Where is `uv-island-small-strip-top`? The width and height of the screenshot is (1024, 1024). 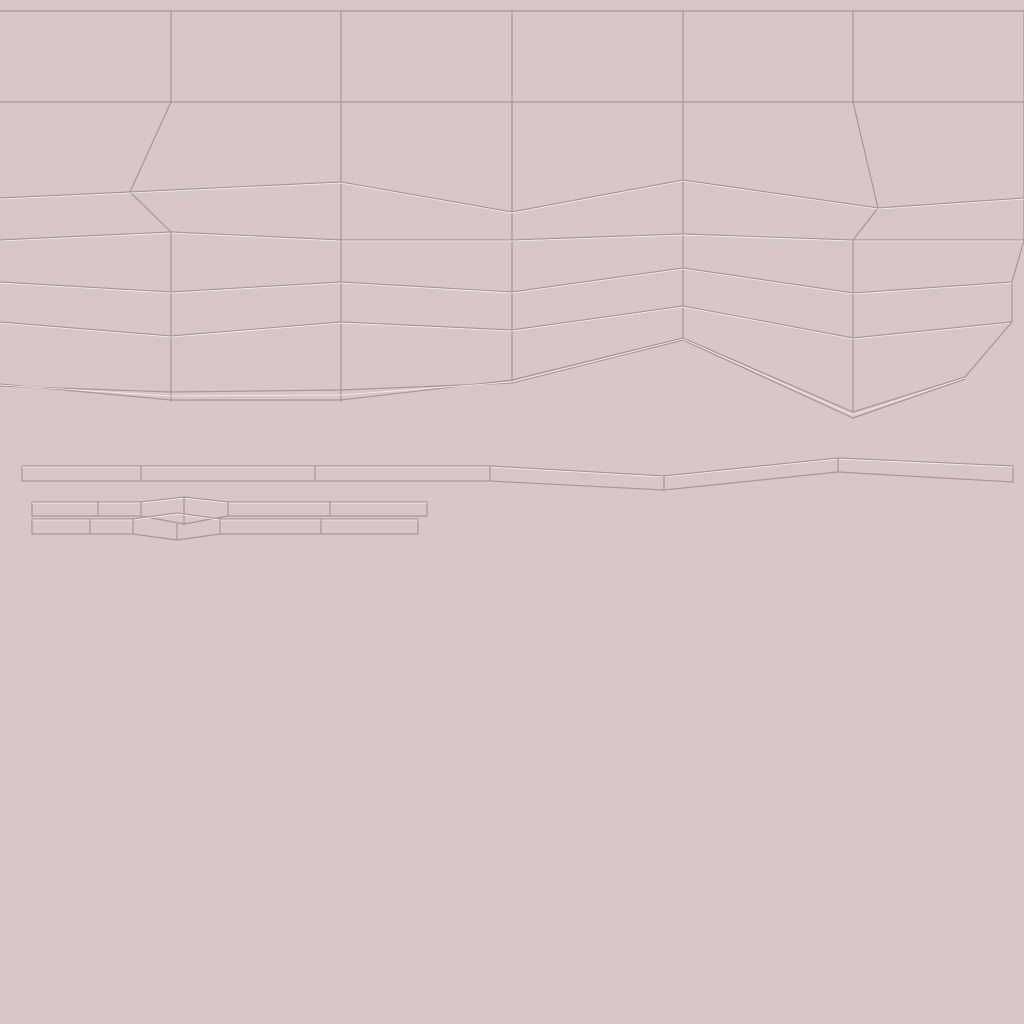 uv-island-small-strip-top is located at coordinates (229, 510).